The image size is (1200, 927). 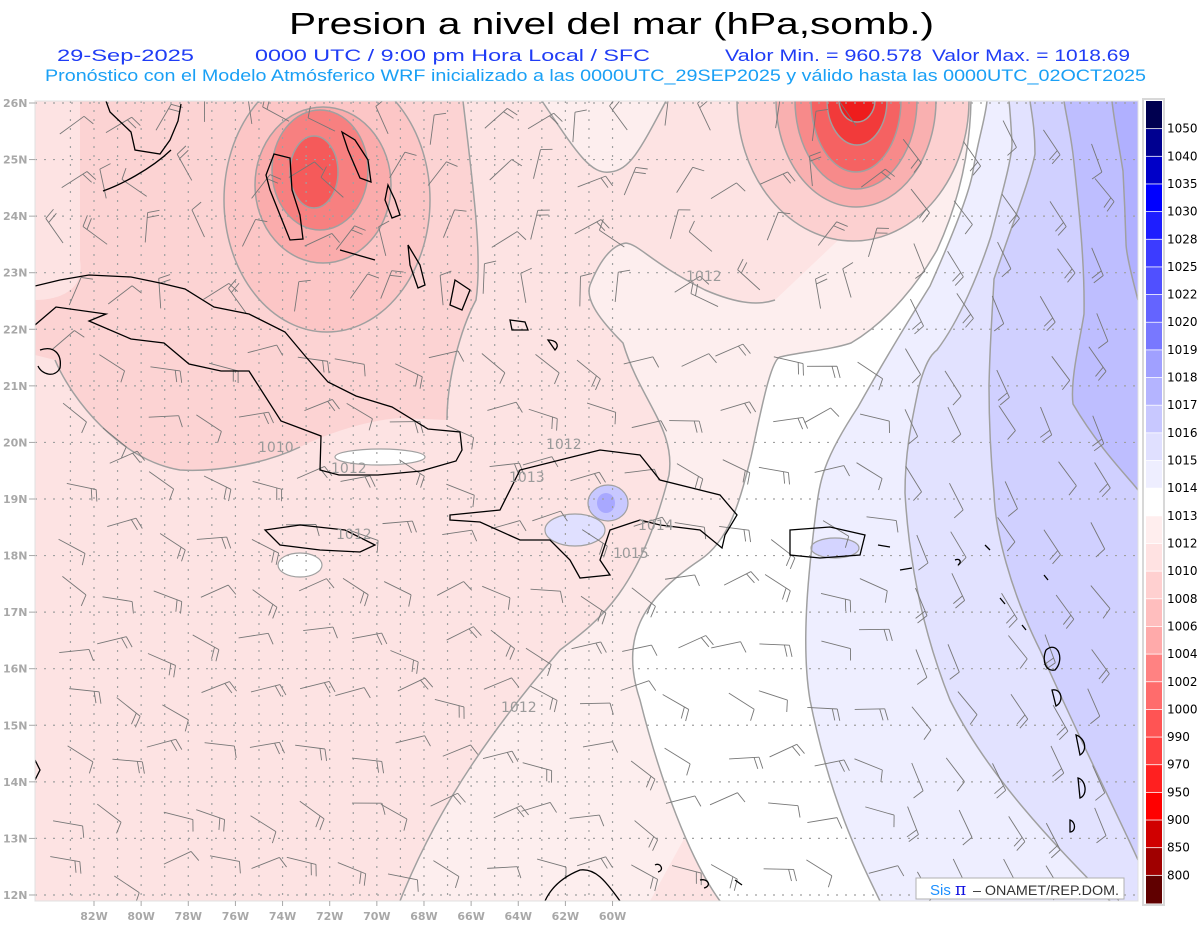 I want to click on lat-label: 26N, so click(x=15, y=103).